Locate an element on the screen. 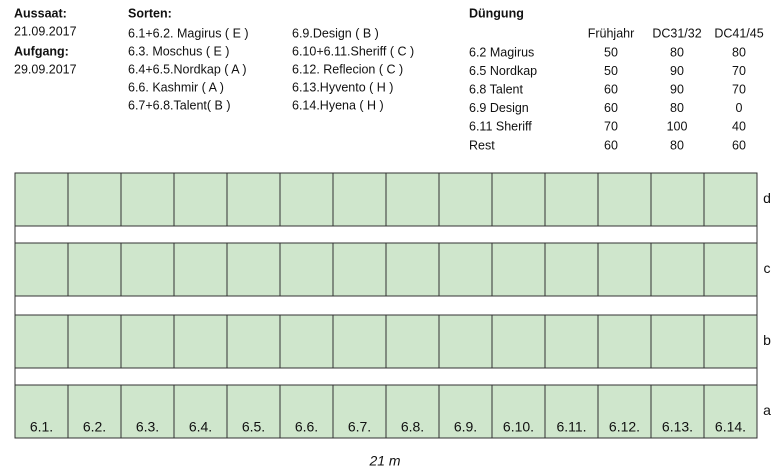 This screenshot has width=779, height=473. plot-label: 6.4. is located at coordinates (200, 427).